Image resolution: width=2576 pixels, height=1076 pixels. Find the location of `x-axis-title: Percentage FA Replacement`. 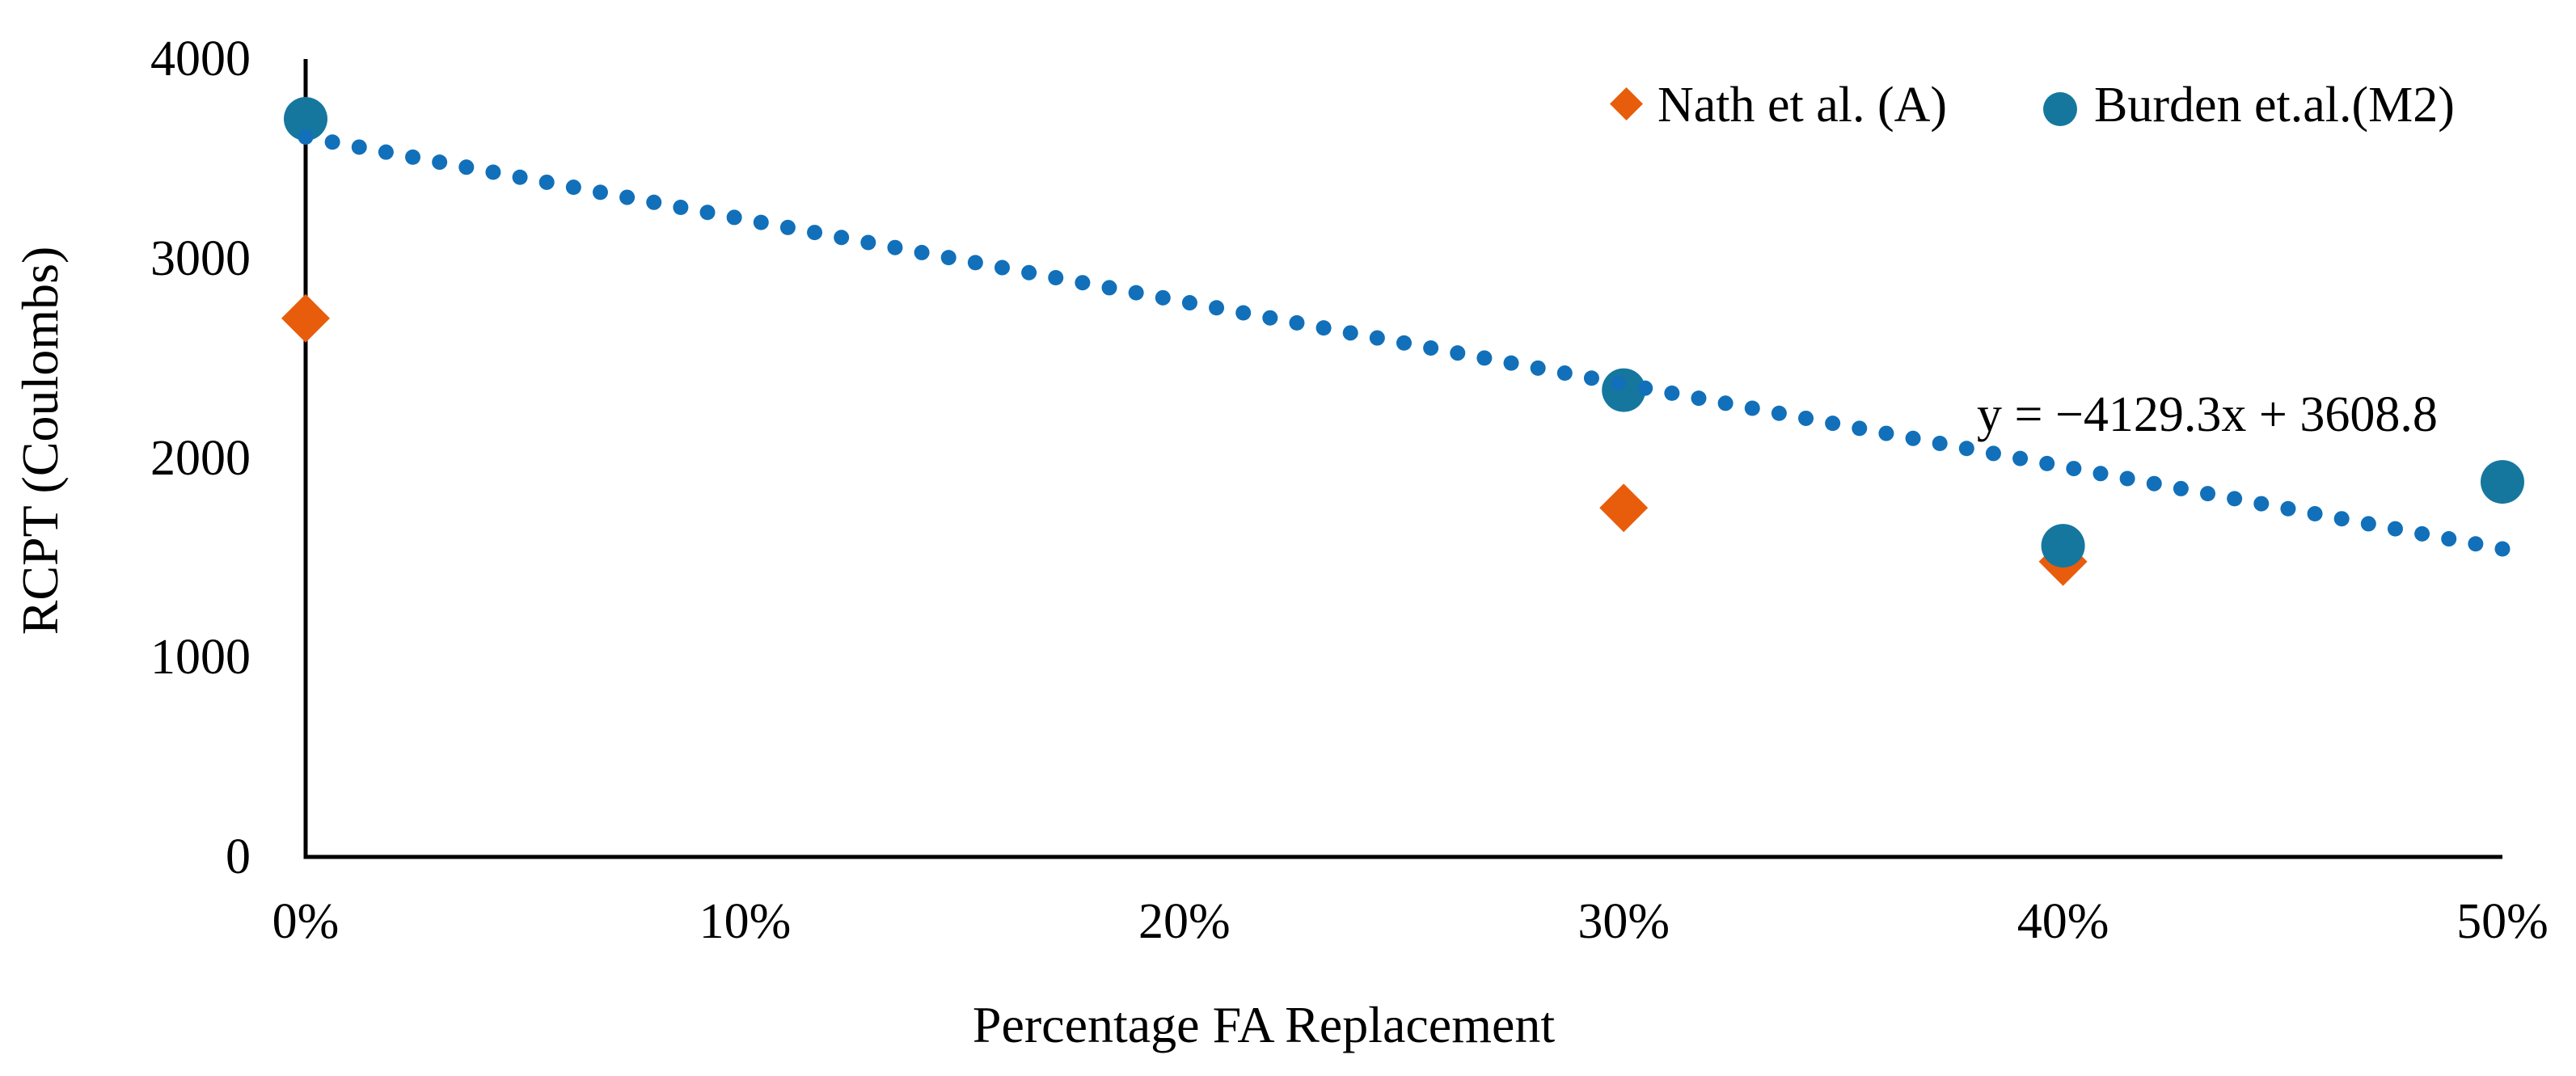

x-axis-title: Percentage FA Replacement is located at coordinates (1264, 1024).